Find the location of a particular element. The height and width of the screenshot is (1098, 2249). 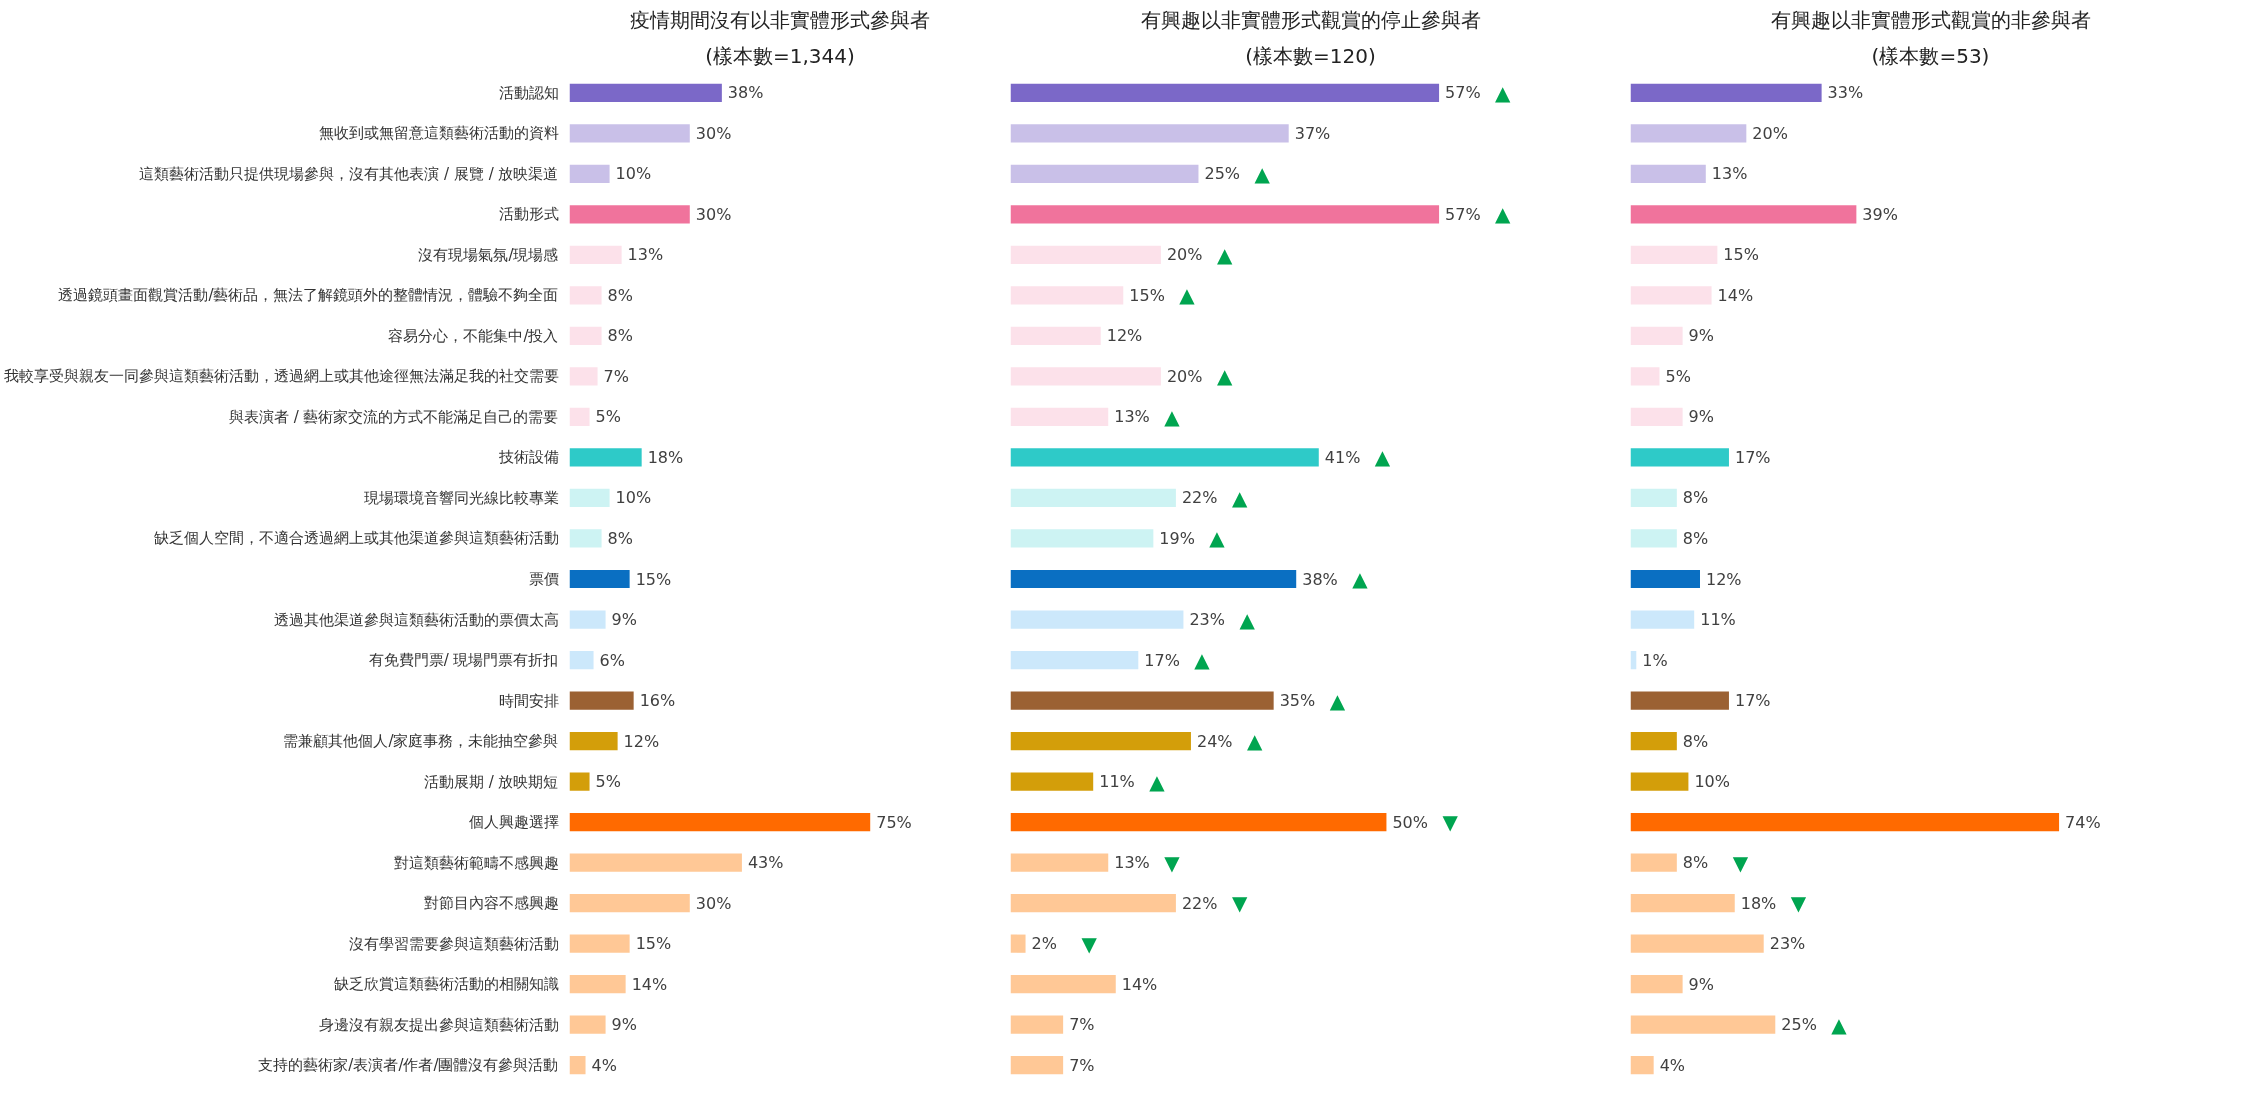

data-label: 16% is located at coordinates (657, 701).